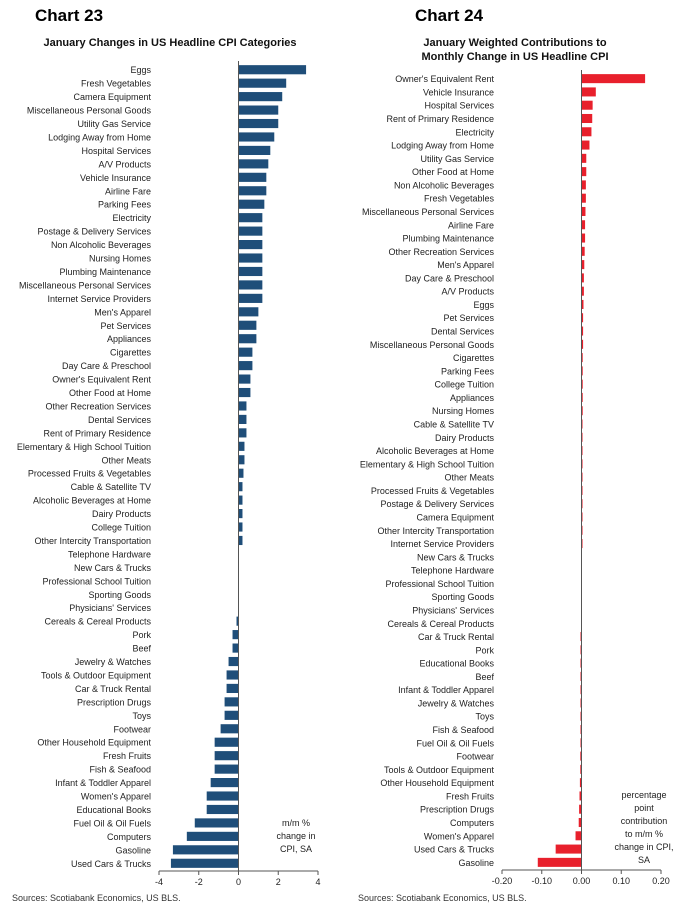 This screenshot has height=915, width=682. I want to click on chart-24-category-label: Airline Fare, so click(471, 225).